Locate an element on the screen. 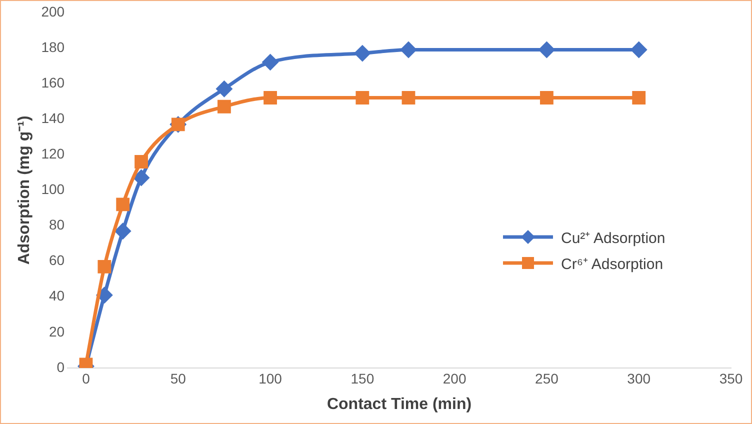 The width and height of the screenshot is (752, 424). y-tick-label: 40 is located at coordinates (56, 296).